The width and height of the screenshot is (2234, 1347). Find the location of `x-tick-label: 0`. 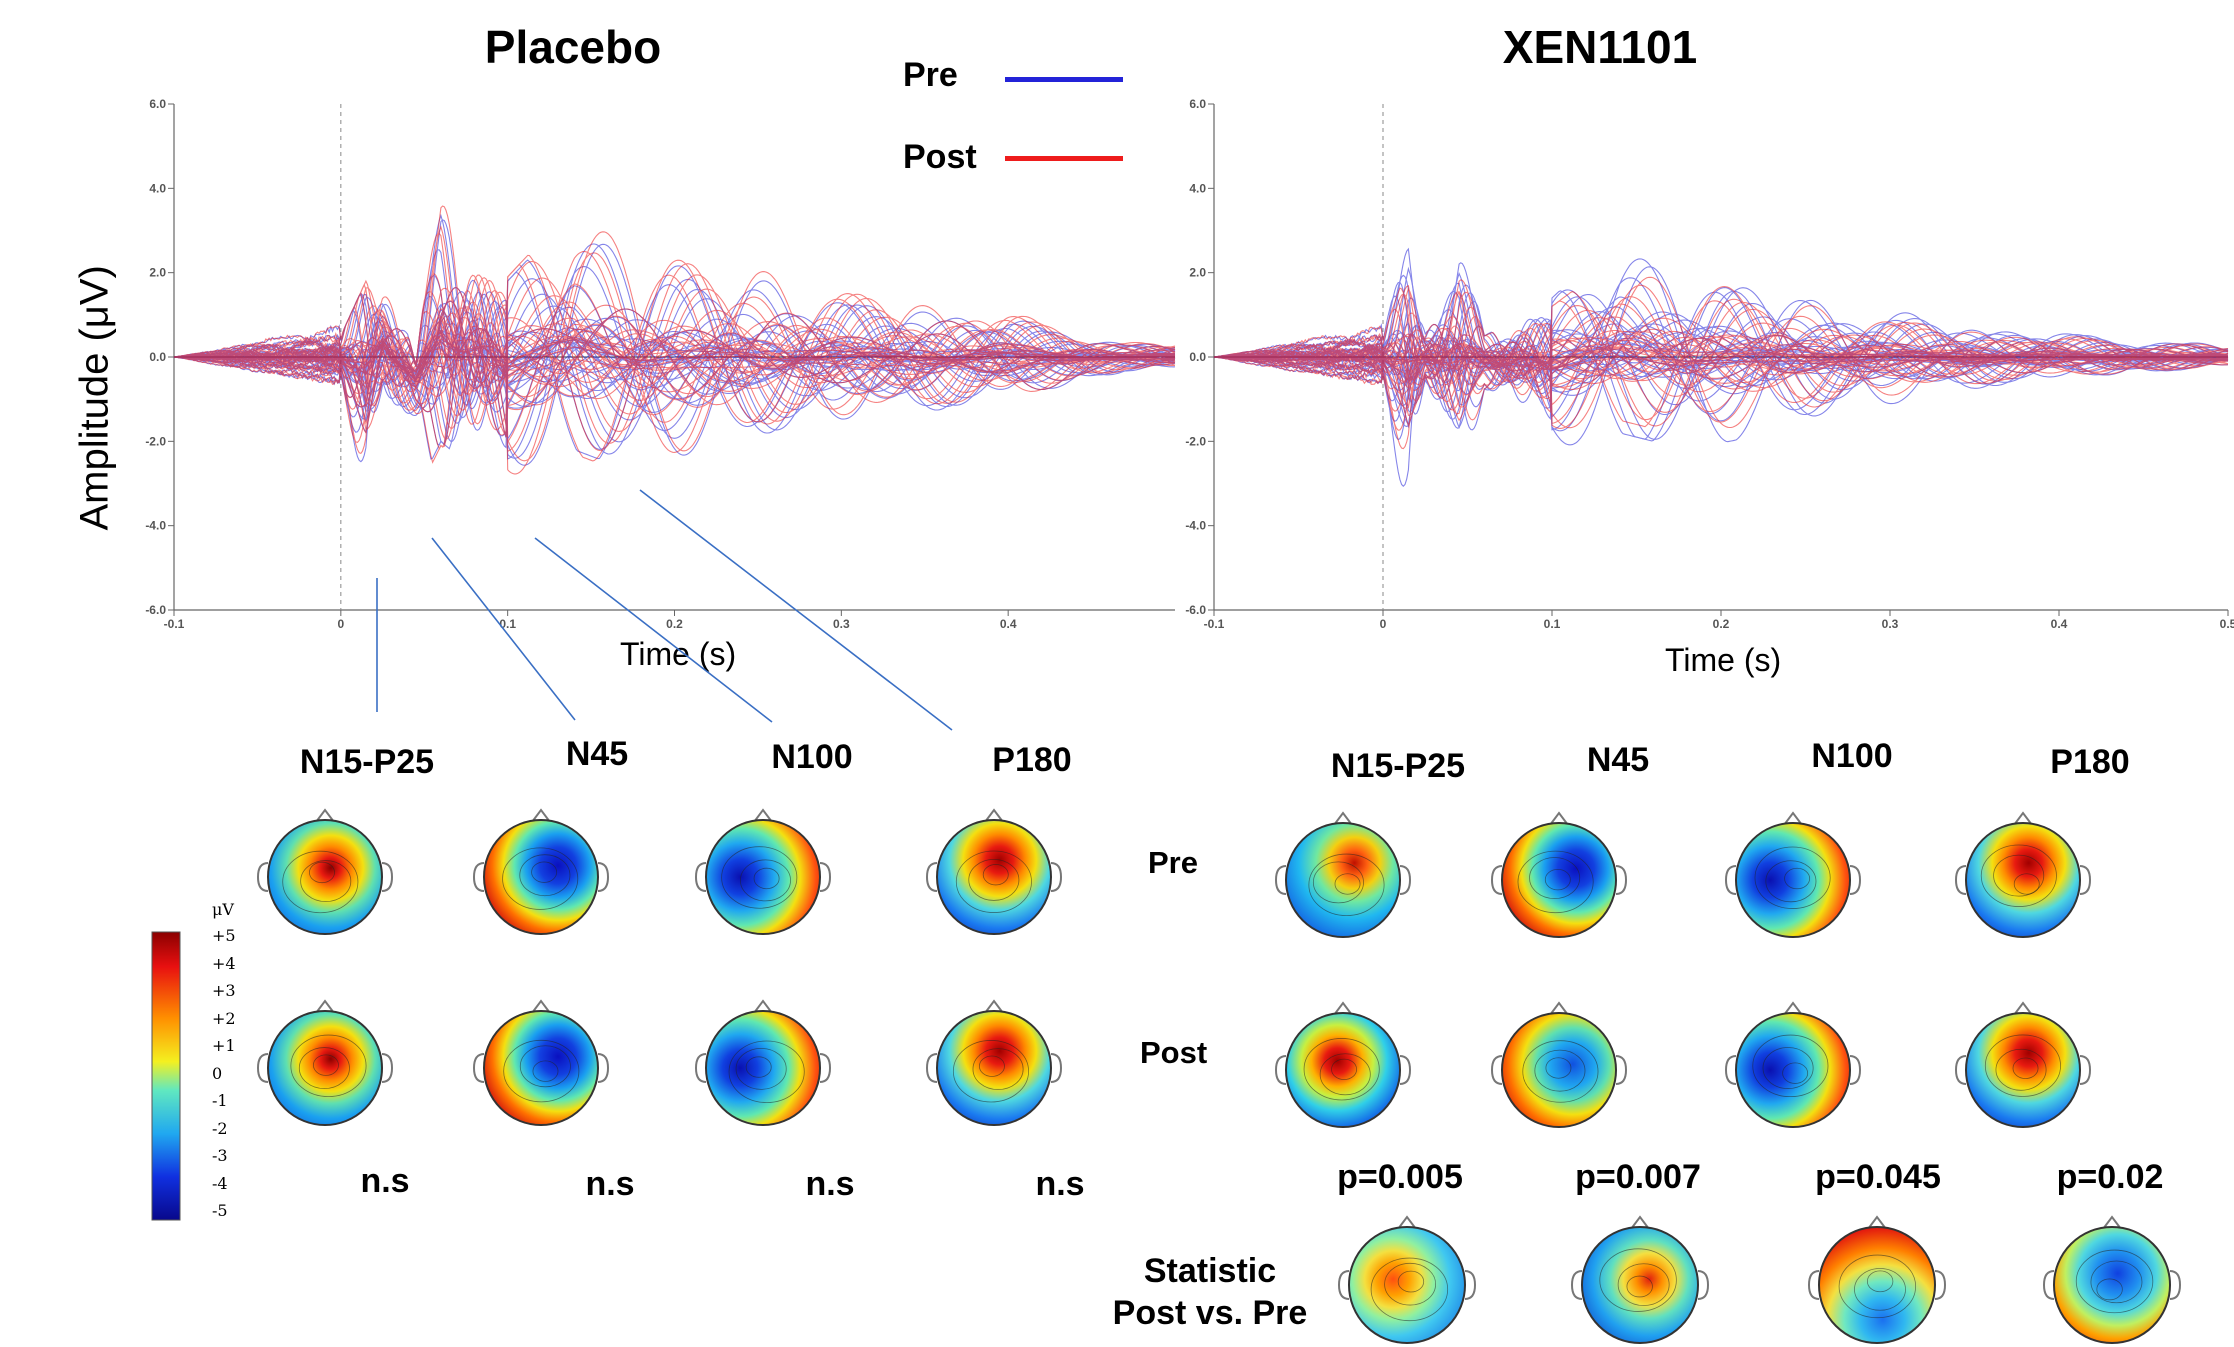

x-tick-label: 0 is located at coordinates (1383, 624).